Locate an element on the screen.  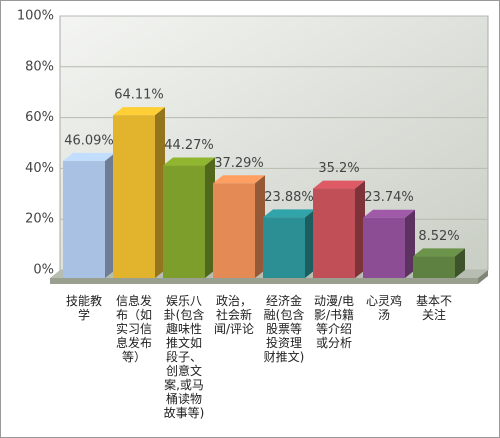
x-tick-label: 技能教学 is located at coordinates (83, 308).